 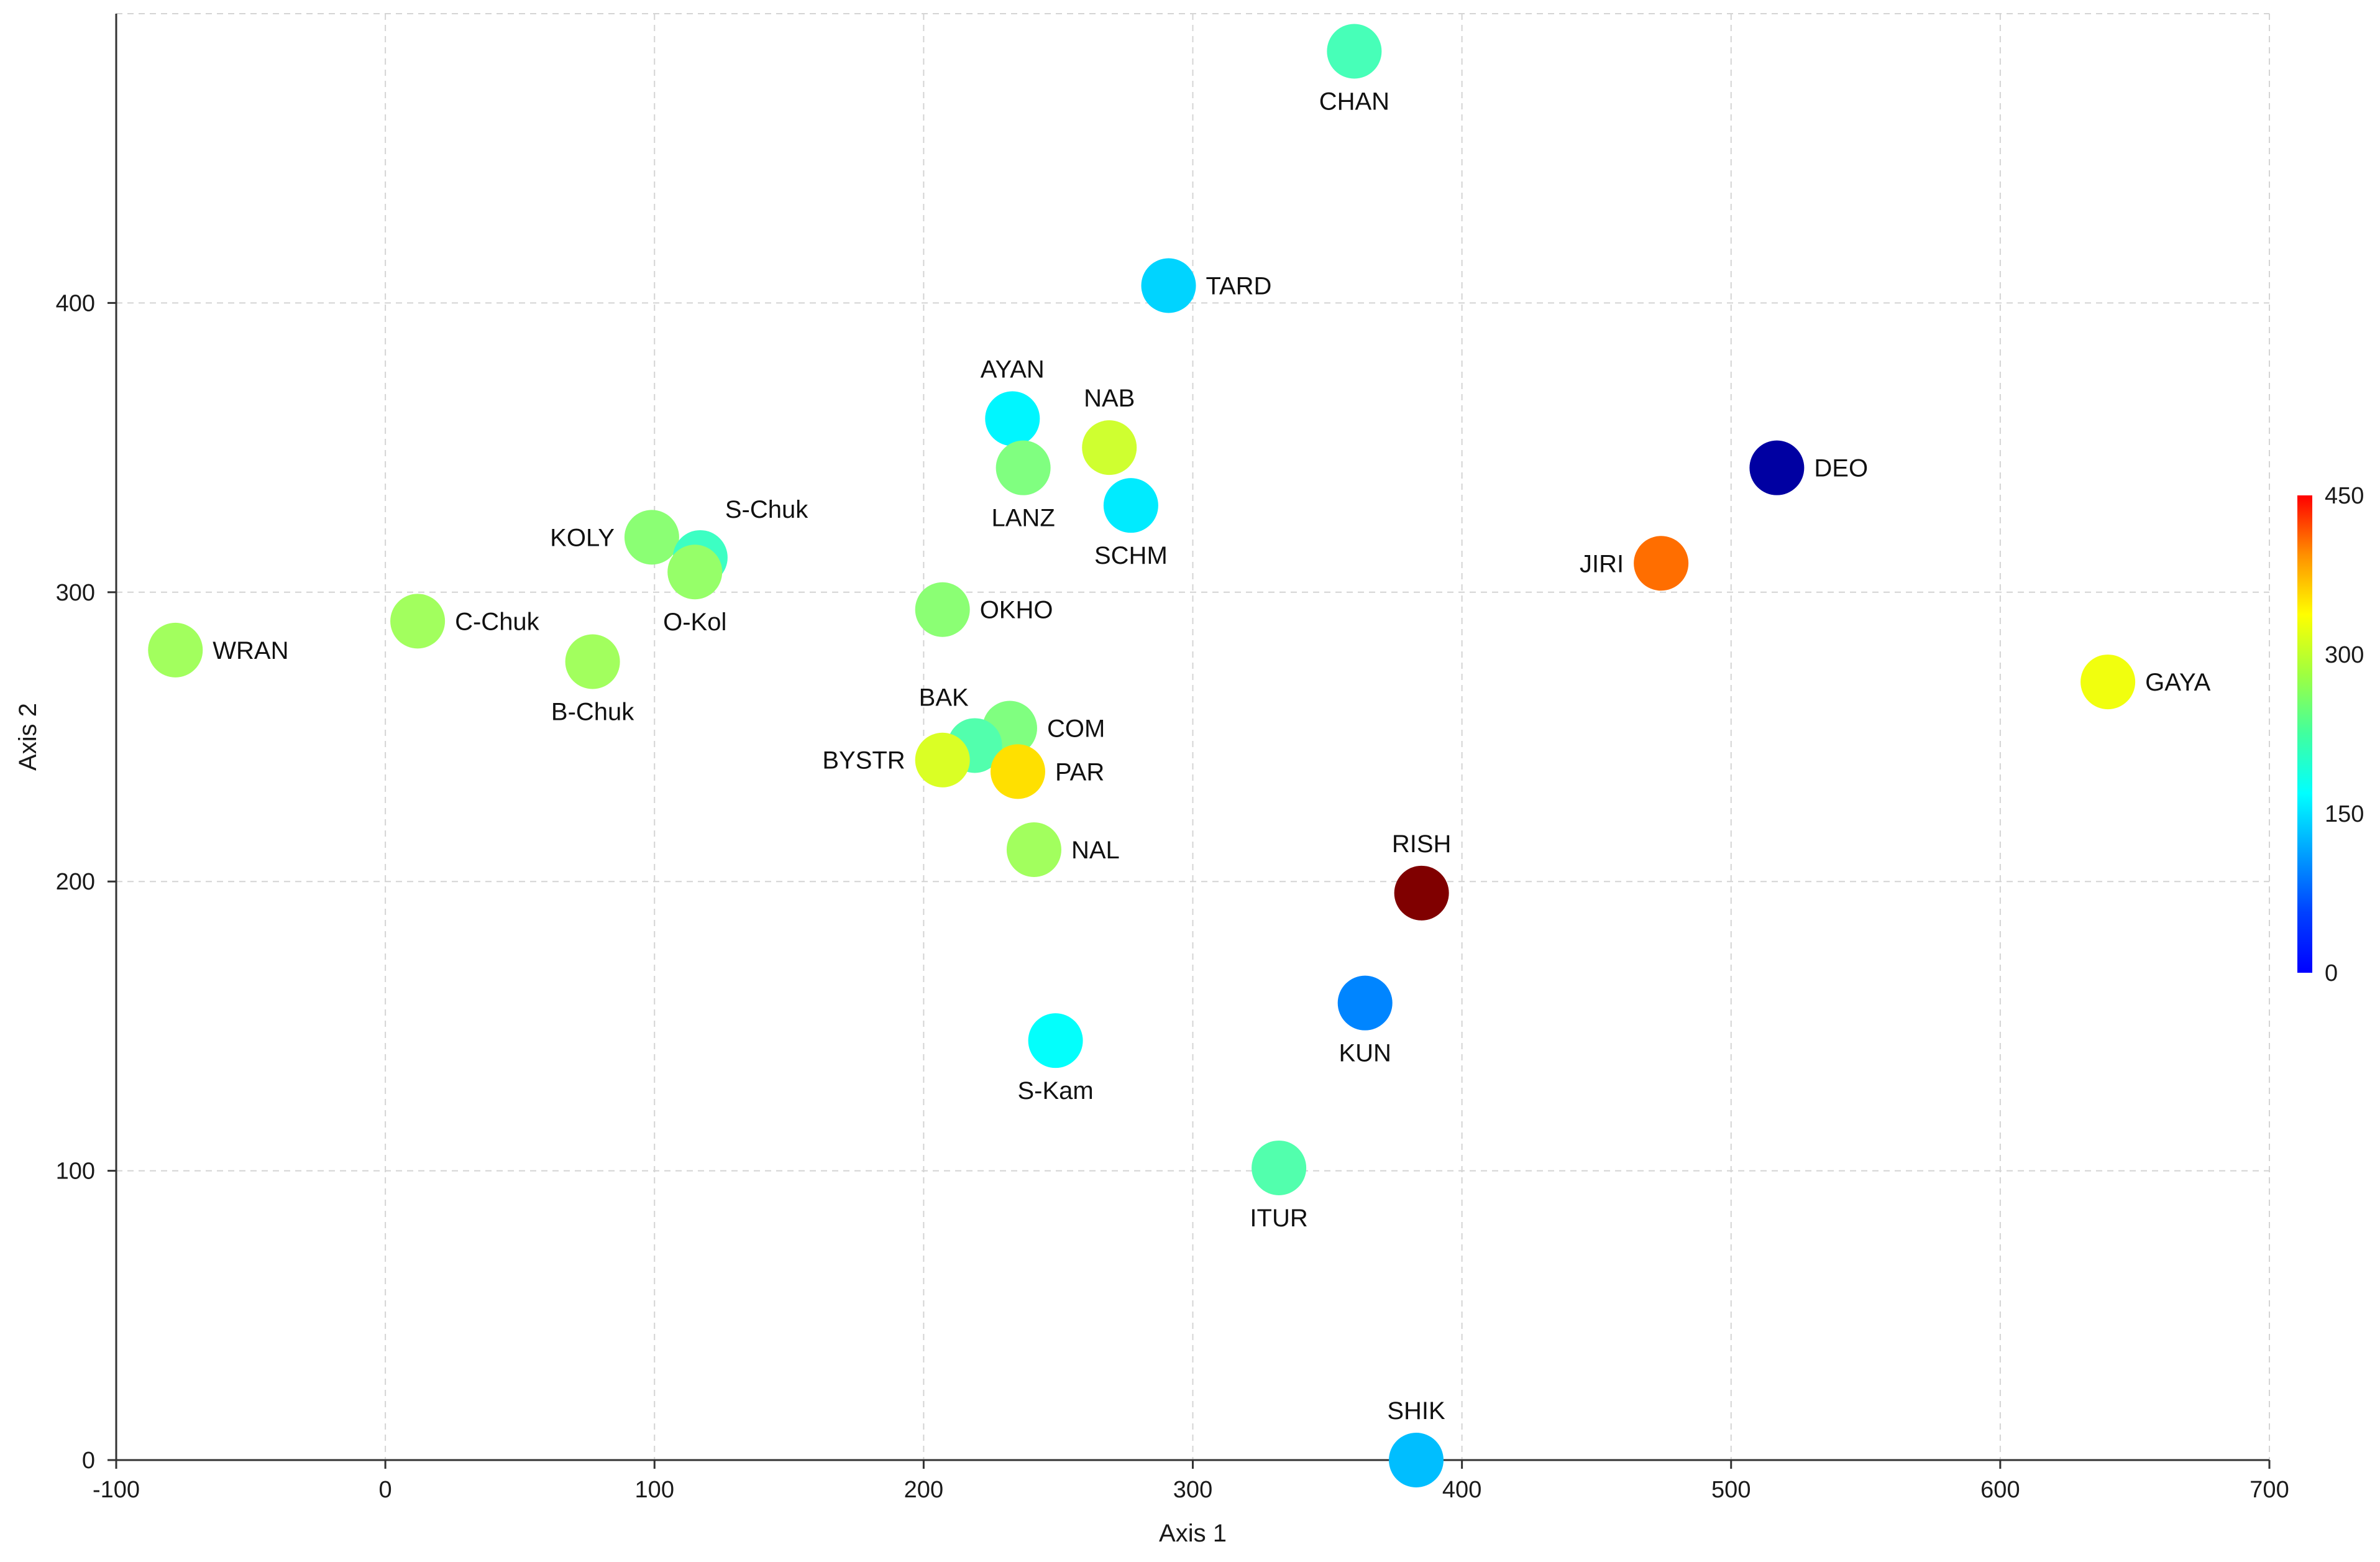 I want to click on x-tick-label: 600, so click(x=2000, y=1490).